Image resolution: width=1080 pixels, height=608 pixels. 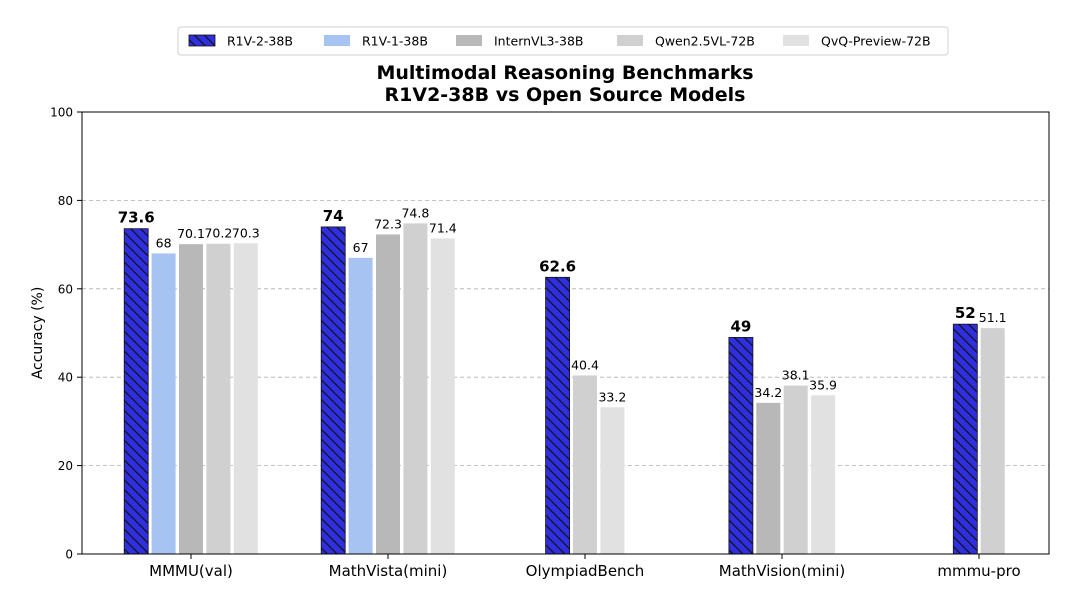 I want to click on y-tick-label: 0, so click(x=69, y=555).